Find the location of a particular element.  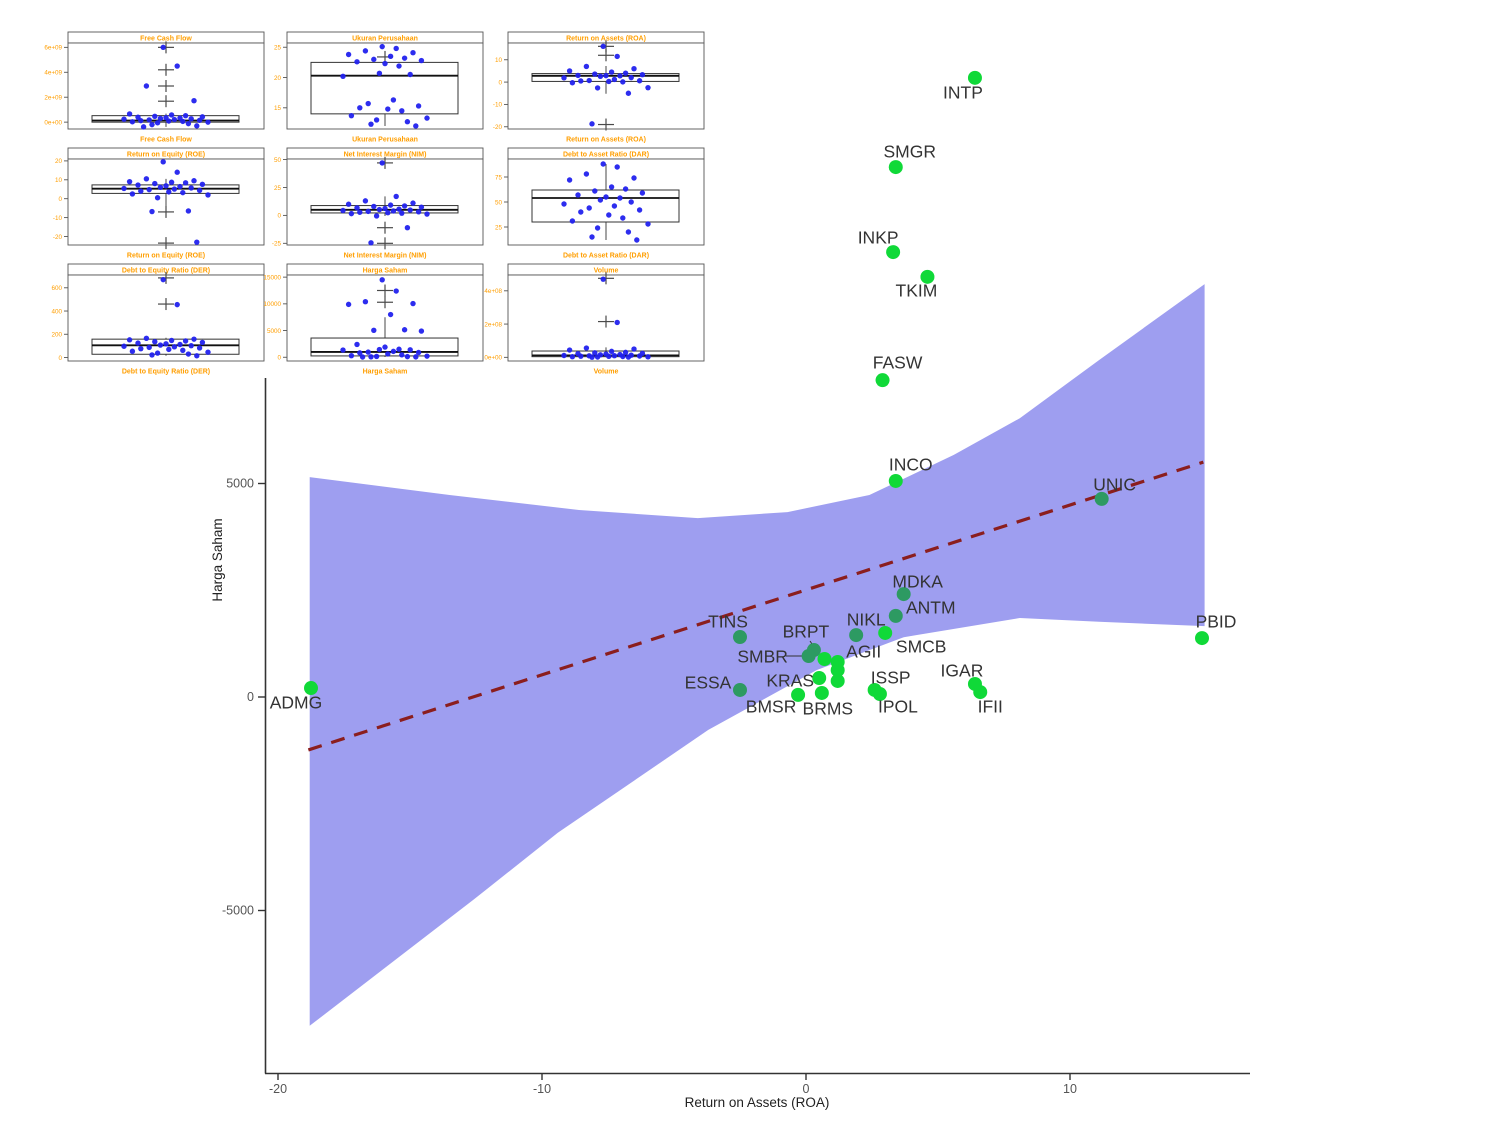

panel-axis-label: Return on Equity (ROE) is located at coordinates (166, 256).